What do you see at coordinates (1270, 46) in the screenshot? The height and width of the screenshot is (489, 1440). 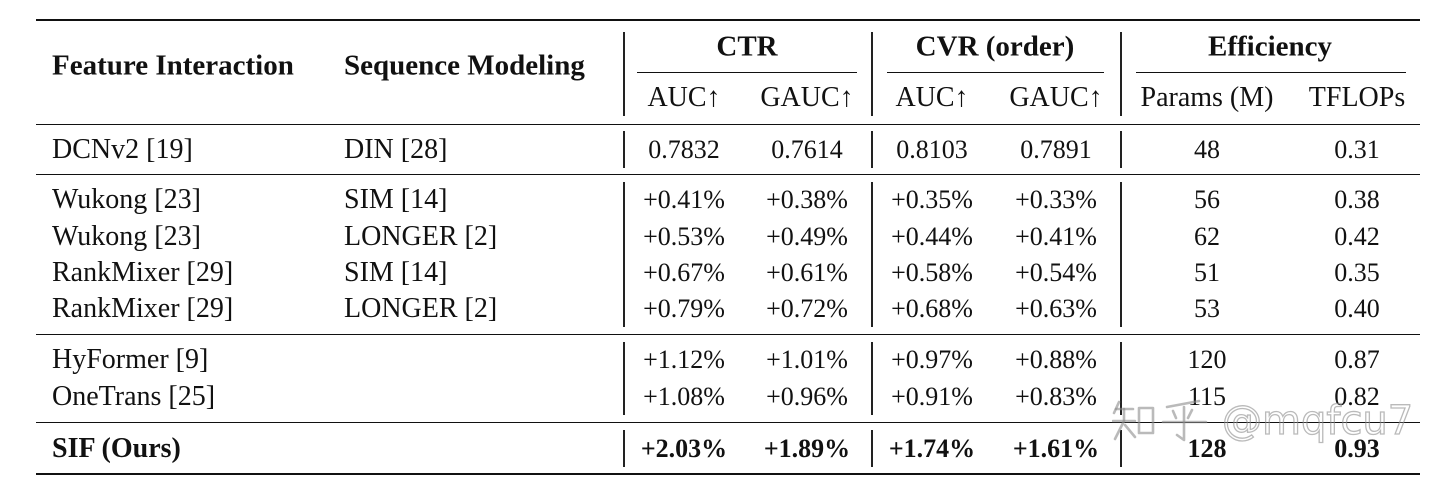 I see `header-group-efficiency: Efficiency` at bounding box center [1270, 46].